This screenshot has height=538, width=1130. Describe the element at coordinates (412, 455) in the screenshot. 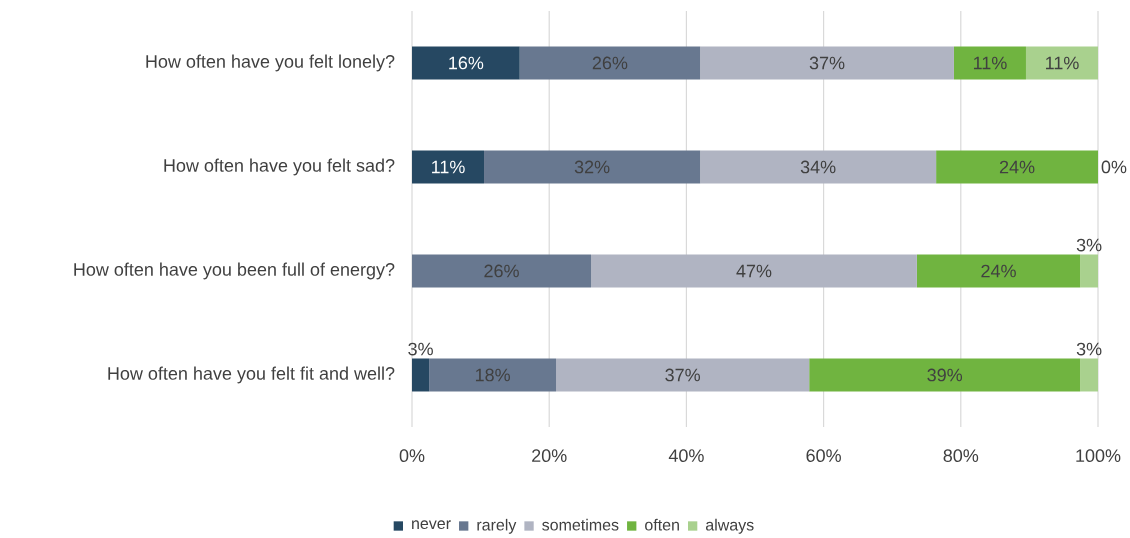

I see `x-tick-label: 0%` at that location.